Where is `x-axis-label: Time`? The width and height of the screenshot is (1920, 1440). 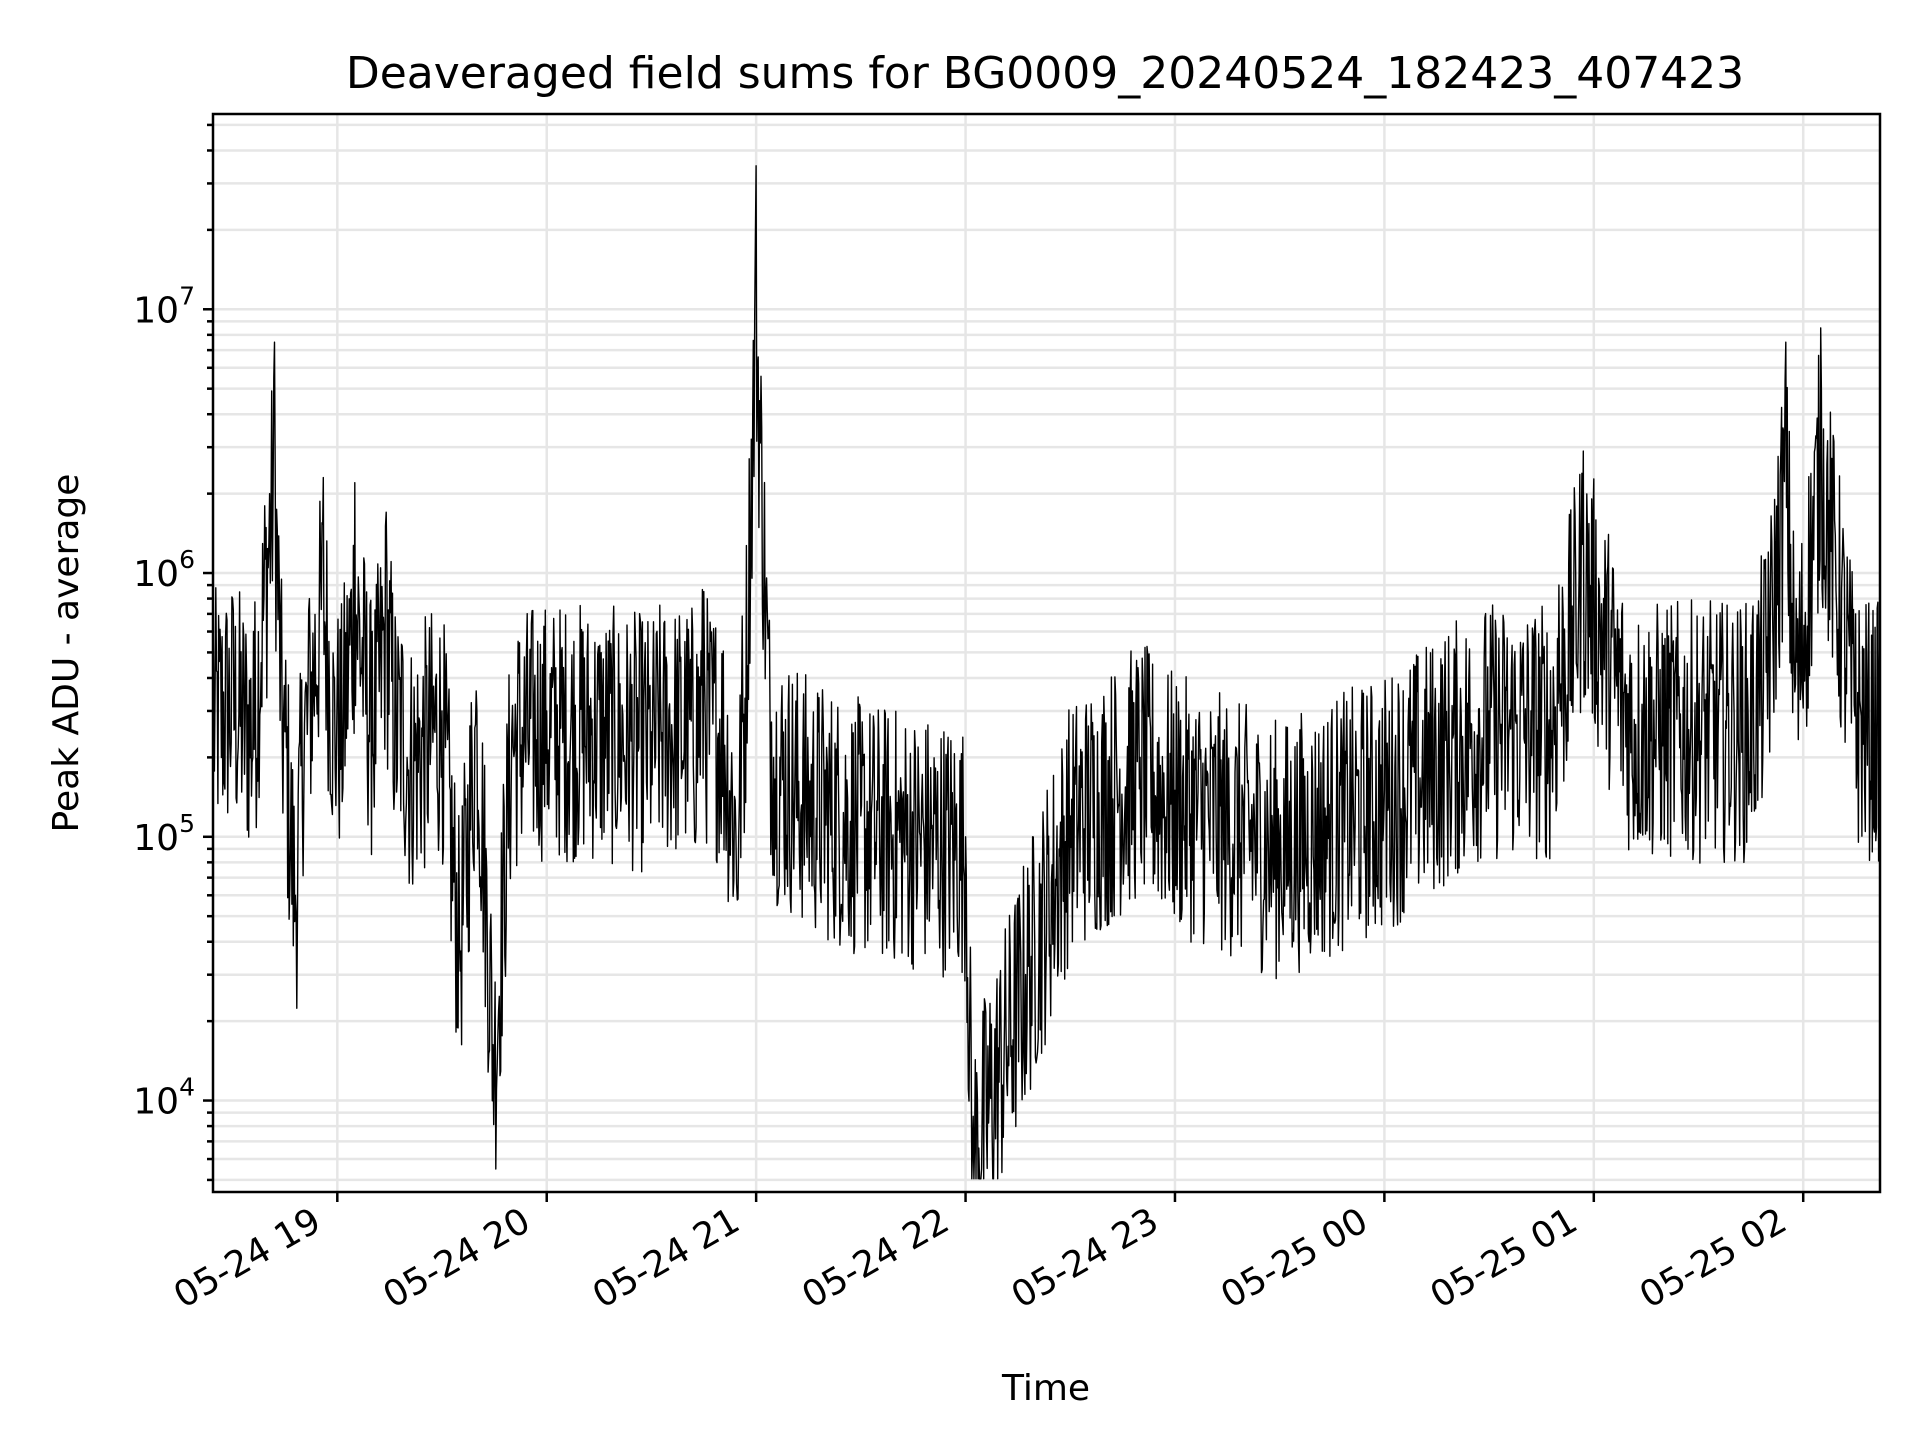 x-axis-label: Time is located at coordinates (1045, 1388).